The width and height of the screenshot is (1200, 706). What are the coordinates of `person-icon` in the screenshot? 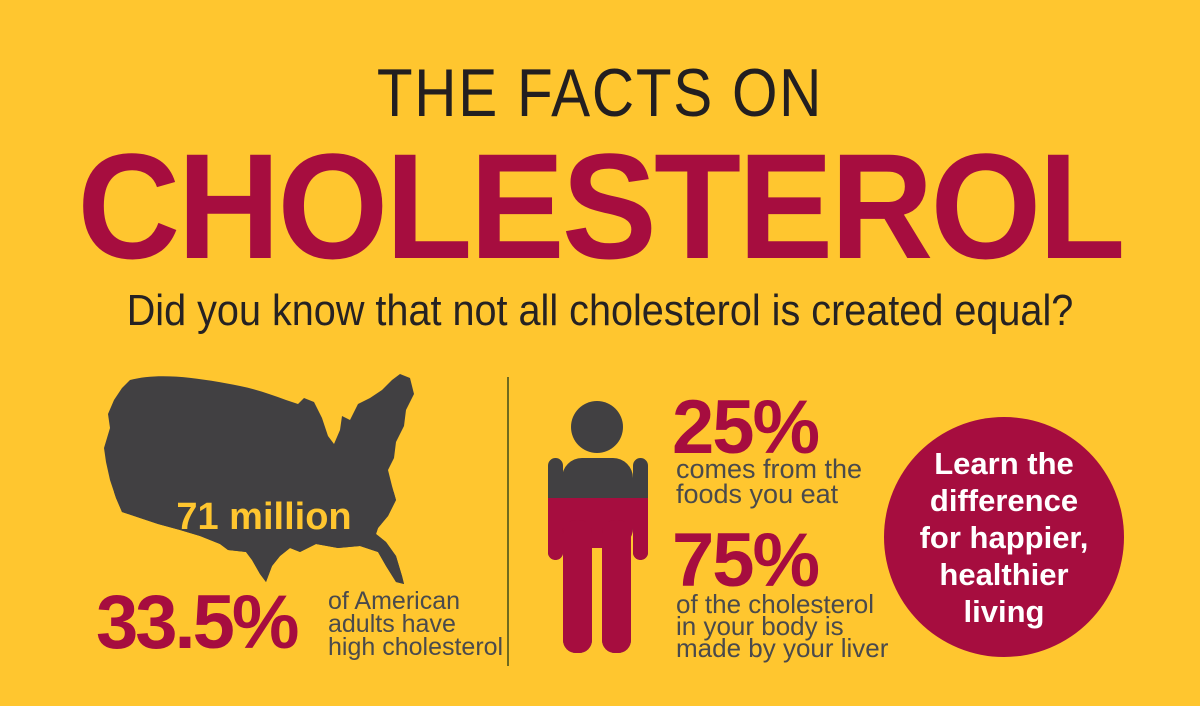 It's located at (598, 527).